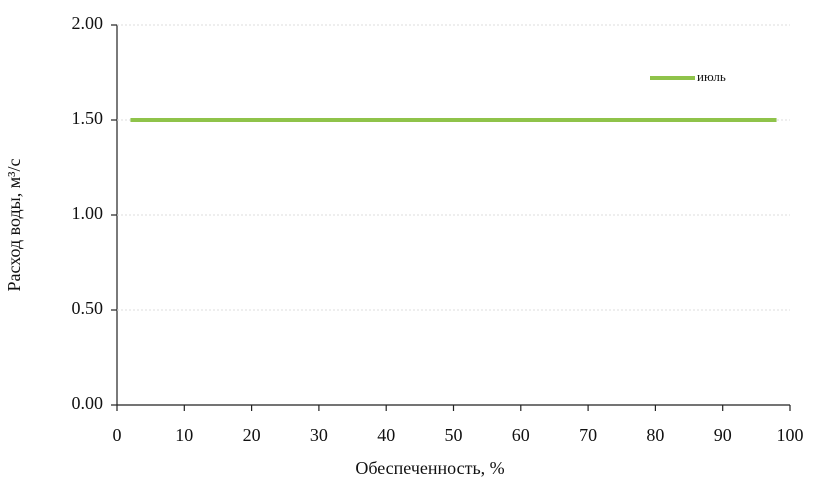 The height and width of the screenshot is (493, 819). What do you see at coordinates (252, 435) in the screenshot?
I see `x-tick-label: 20` at bounding box center [252, 435].